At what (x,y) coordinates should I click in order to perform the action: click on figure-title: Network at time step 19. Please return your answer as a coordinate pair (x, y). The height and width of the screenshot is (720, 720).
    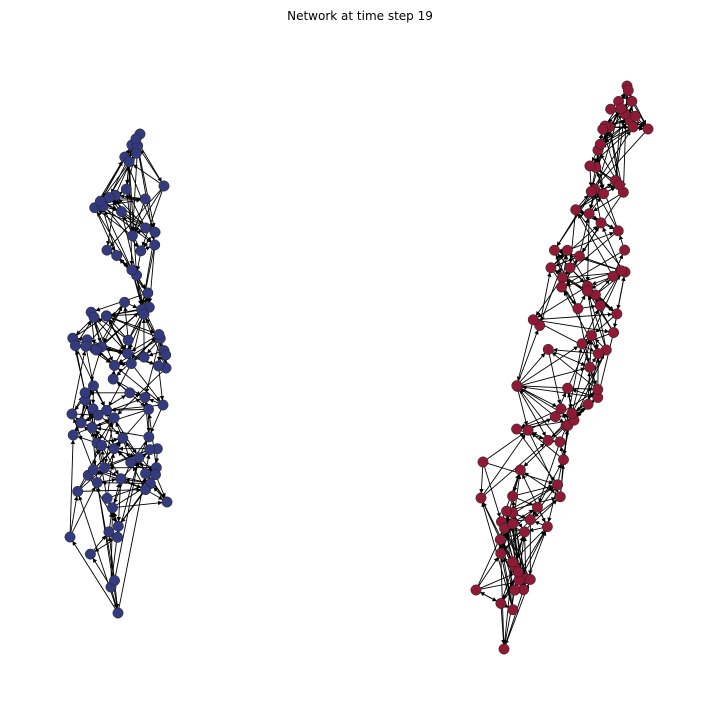
    Looking at the image, I should click on (360, 16).